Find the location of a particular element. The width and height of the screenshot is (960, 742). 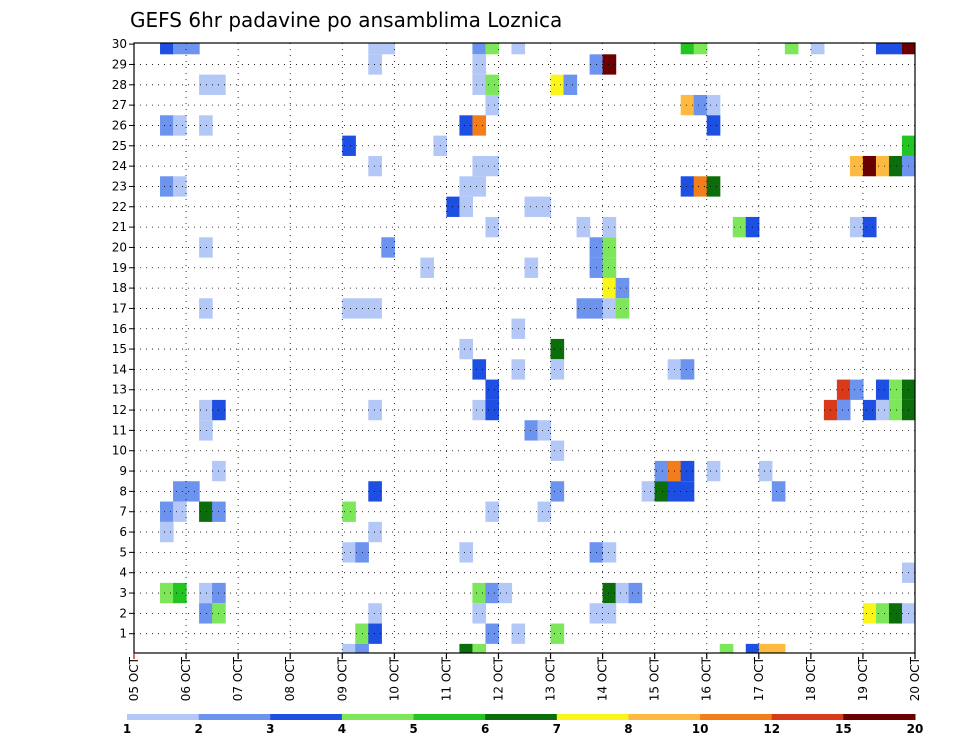

colorbar-label: 2 is located at coordinates (198, 729).